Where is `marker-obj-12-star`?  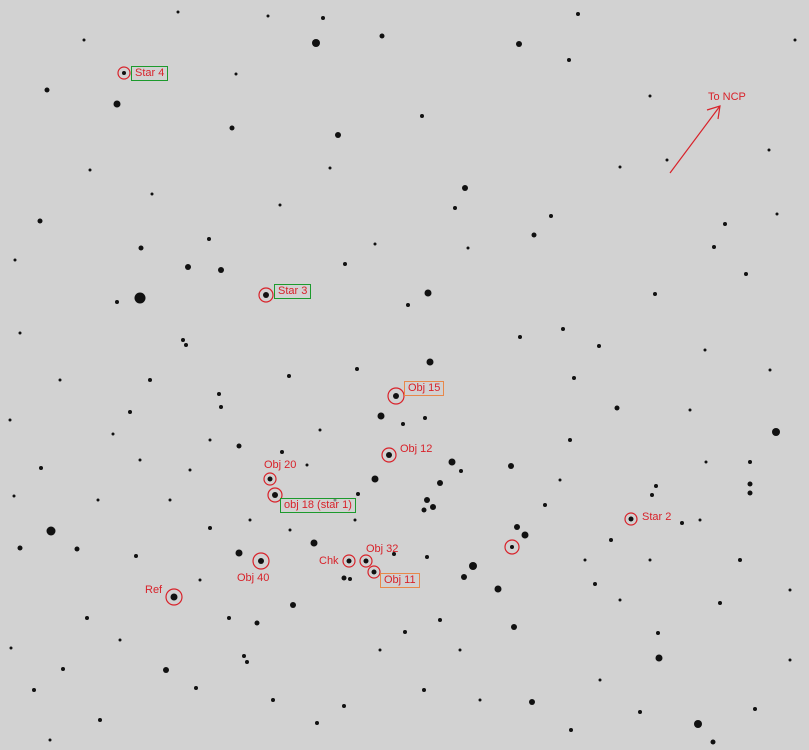 marker-obj-12-star is located at coordinates (389, 455).